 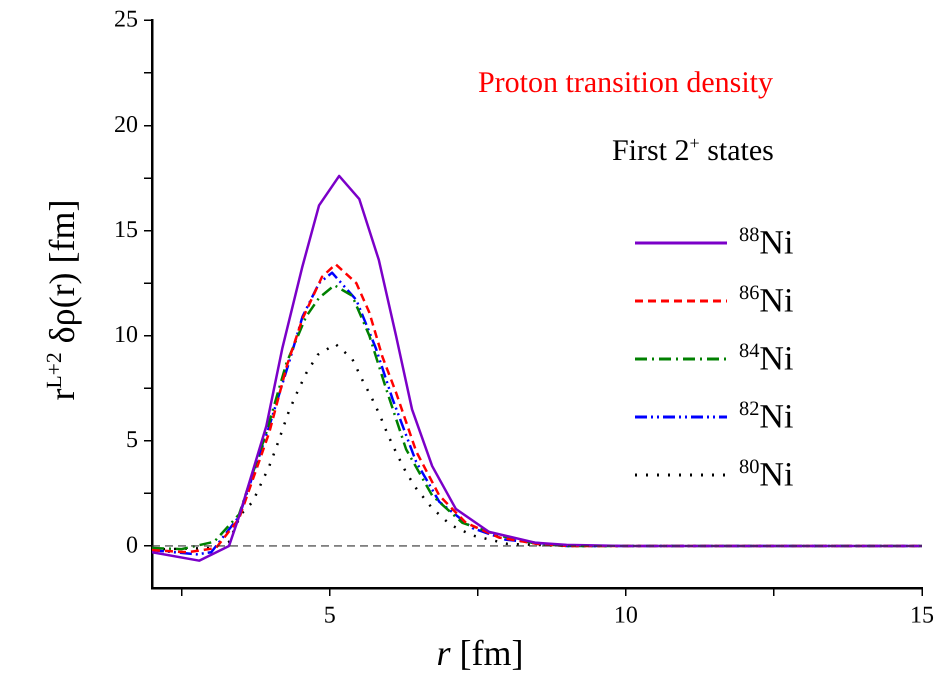 I want to click on legend-label: $^{82}$Ni, so click(x=766, y=417).